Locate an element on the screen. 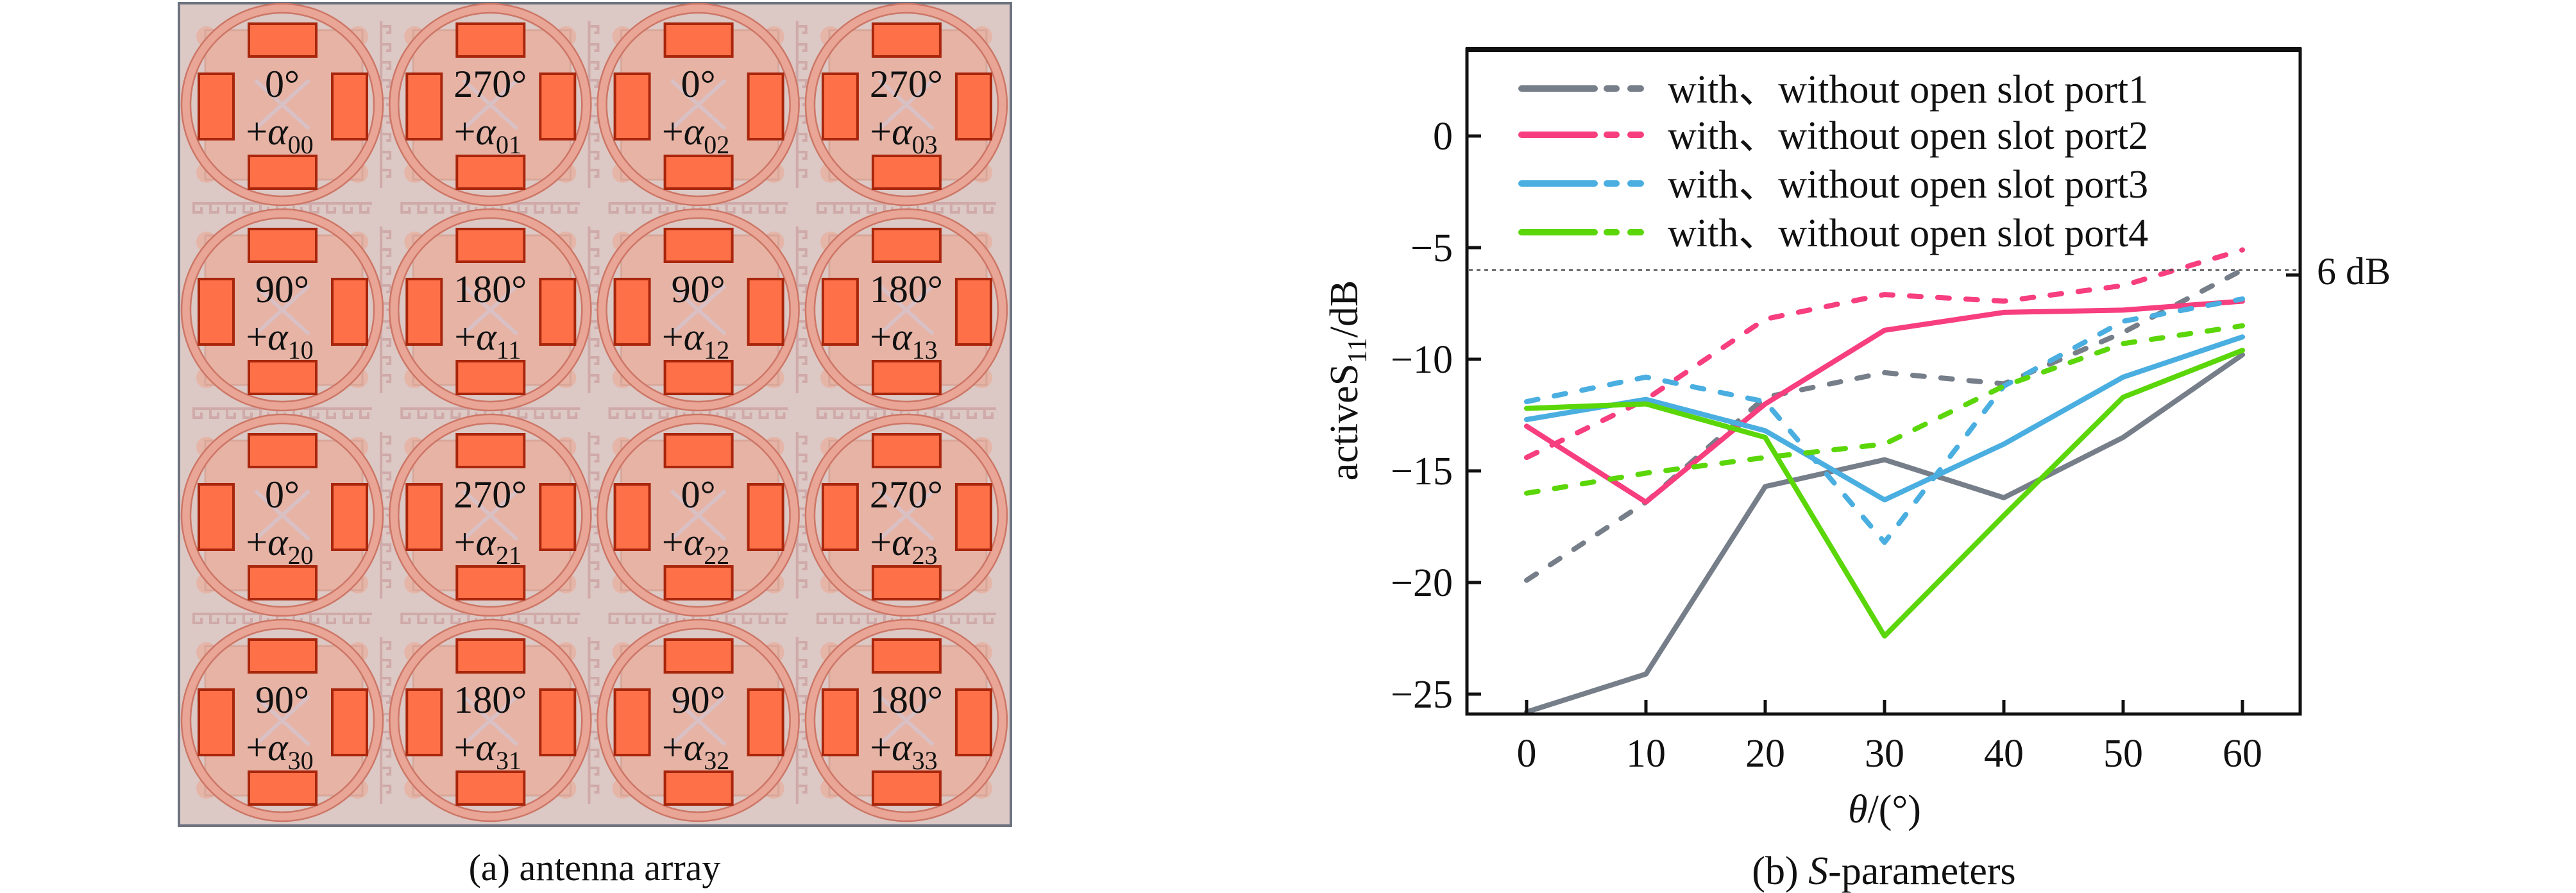 This screenshot has width=2576, height=893. phase-label: 0° is located at coordinates (282, 494).